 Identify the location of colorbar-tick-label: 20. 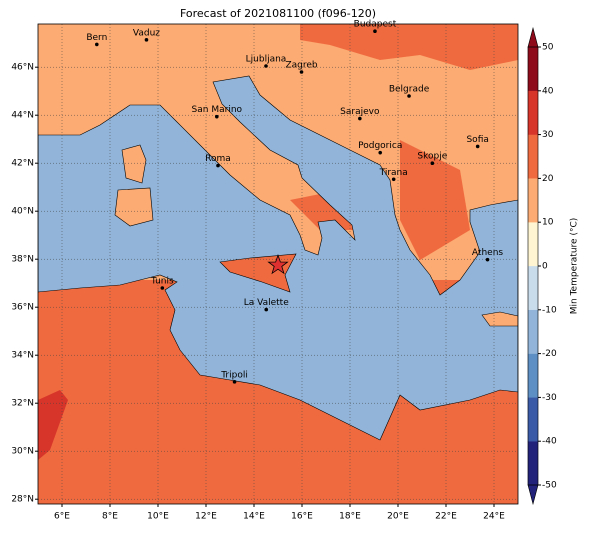
(548, 179).